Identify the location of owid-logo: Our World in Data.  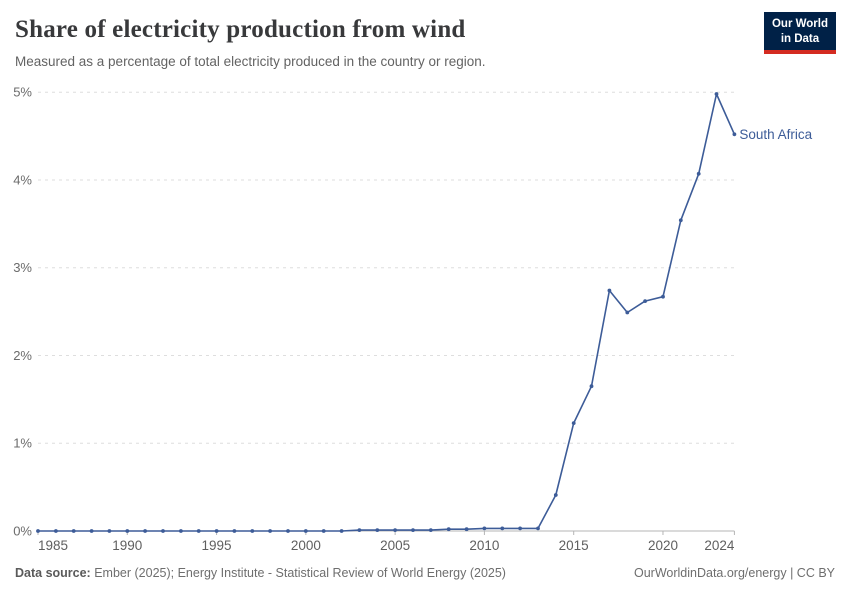
(799, 33).